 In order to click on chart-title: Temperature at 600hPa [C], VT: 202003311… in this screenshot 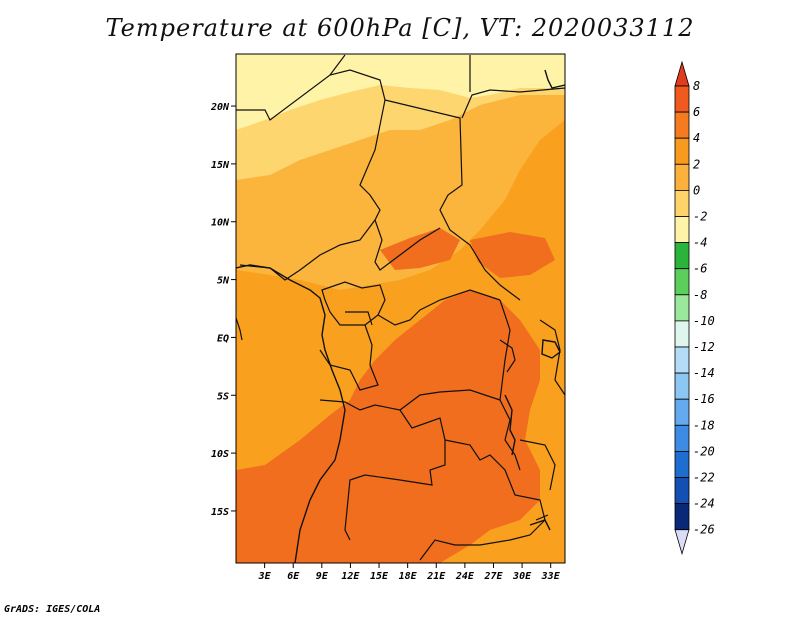, I will do `click(400, 28)`.